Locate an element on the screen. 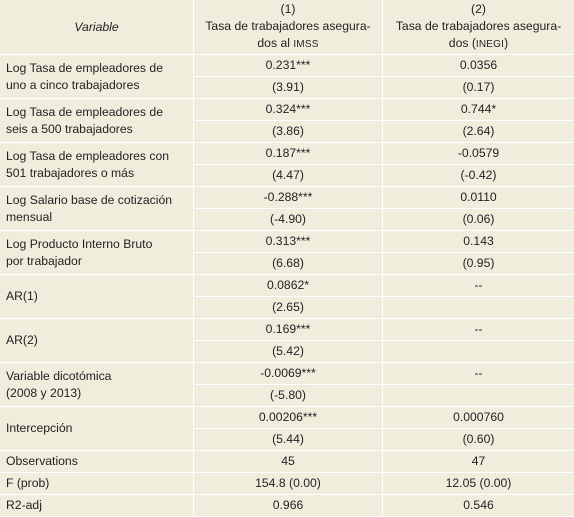 The height and width of the screenshot is (517, 574). column-1-title-line1: Tasa de trabajadores asegura- is located at coordinates (288, 26).